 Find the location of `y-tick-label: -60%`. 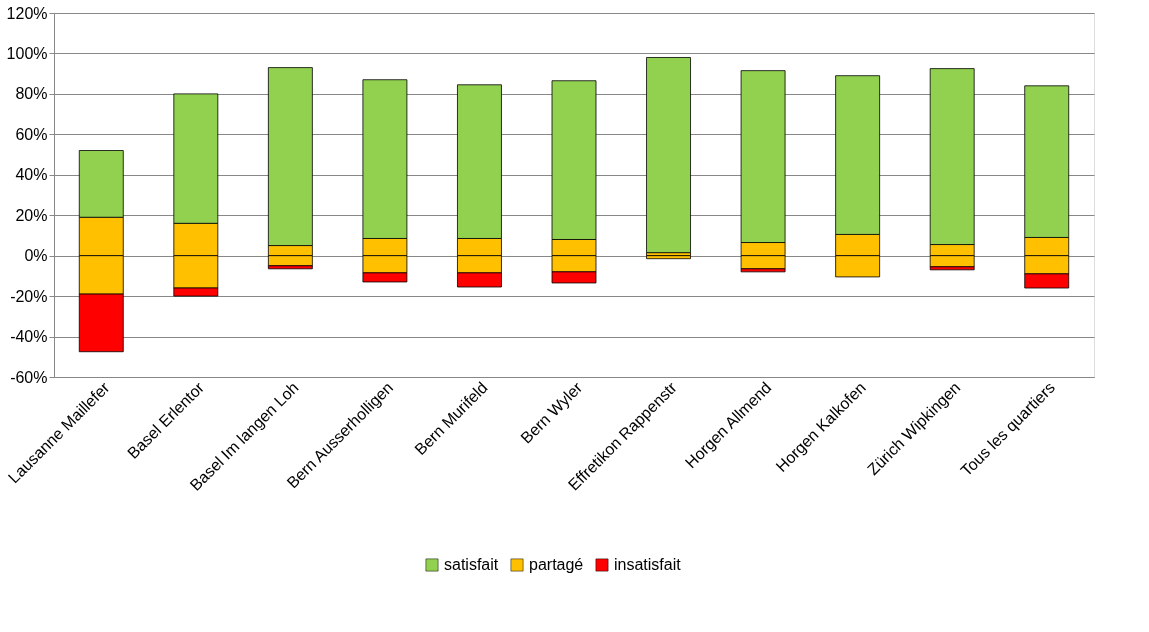

y-tick-label: -60% is located at coordinates (29, 377).